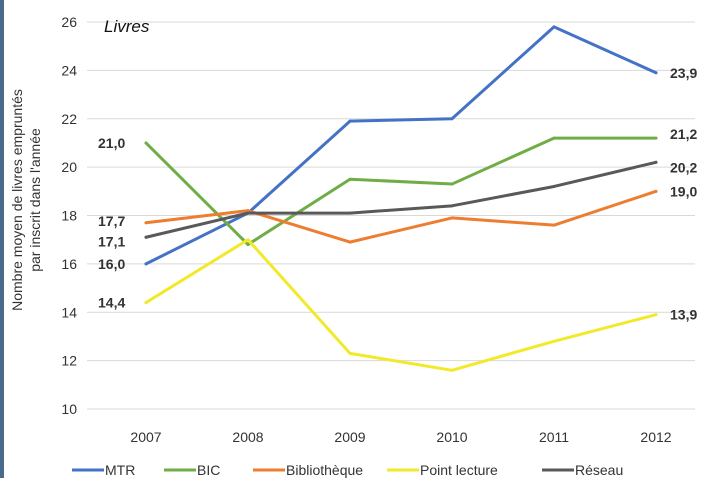 The image size is (707, 478). I want to click on y-tick-label: 24, so click(69, 70).